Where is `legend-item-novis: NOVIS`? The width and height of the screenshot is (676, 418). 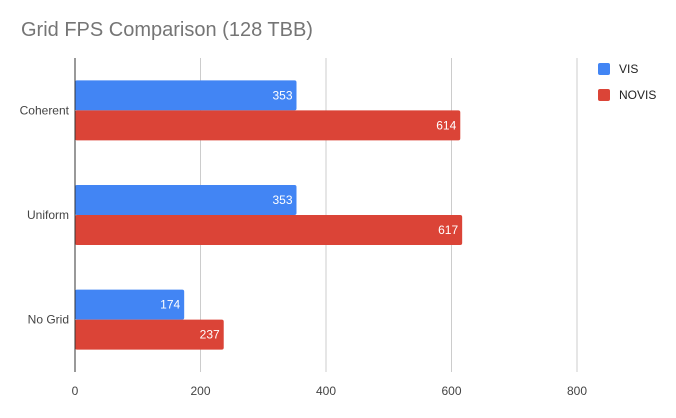 legend-item-novis: NOVIS is located at coordinates (627, 95).